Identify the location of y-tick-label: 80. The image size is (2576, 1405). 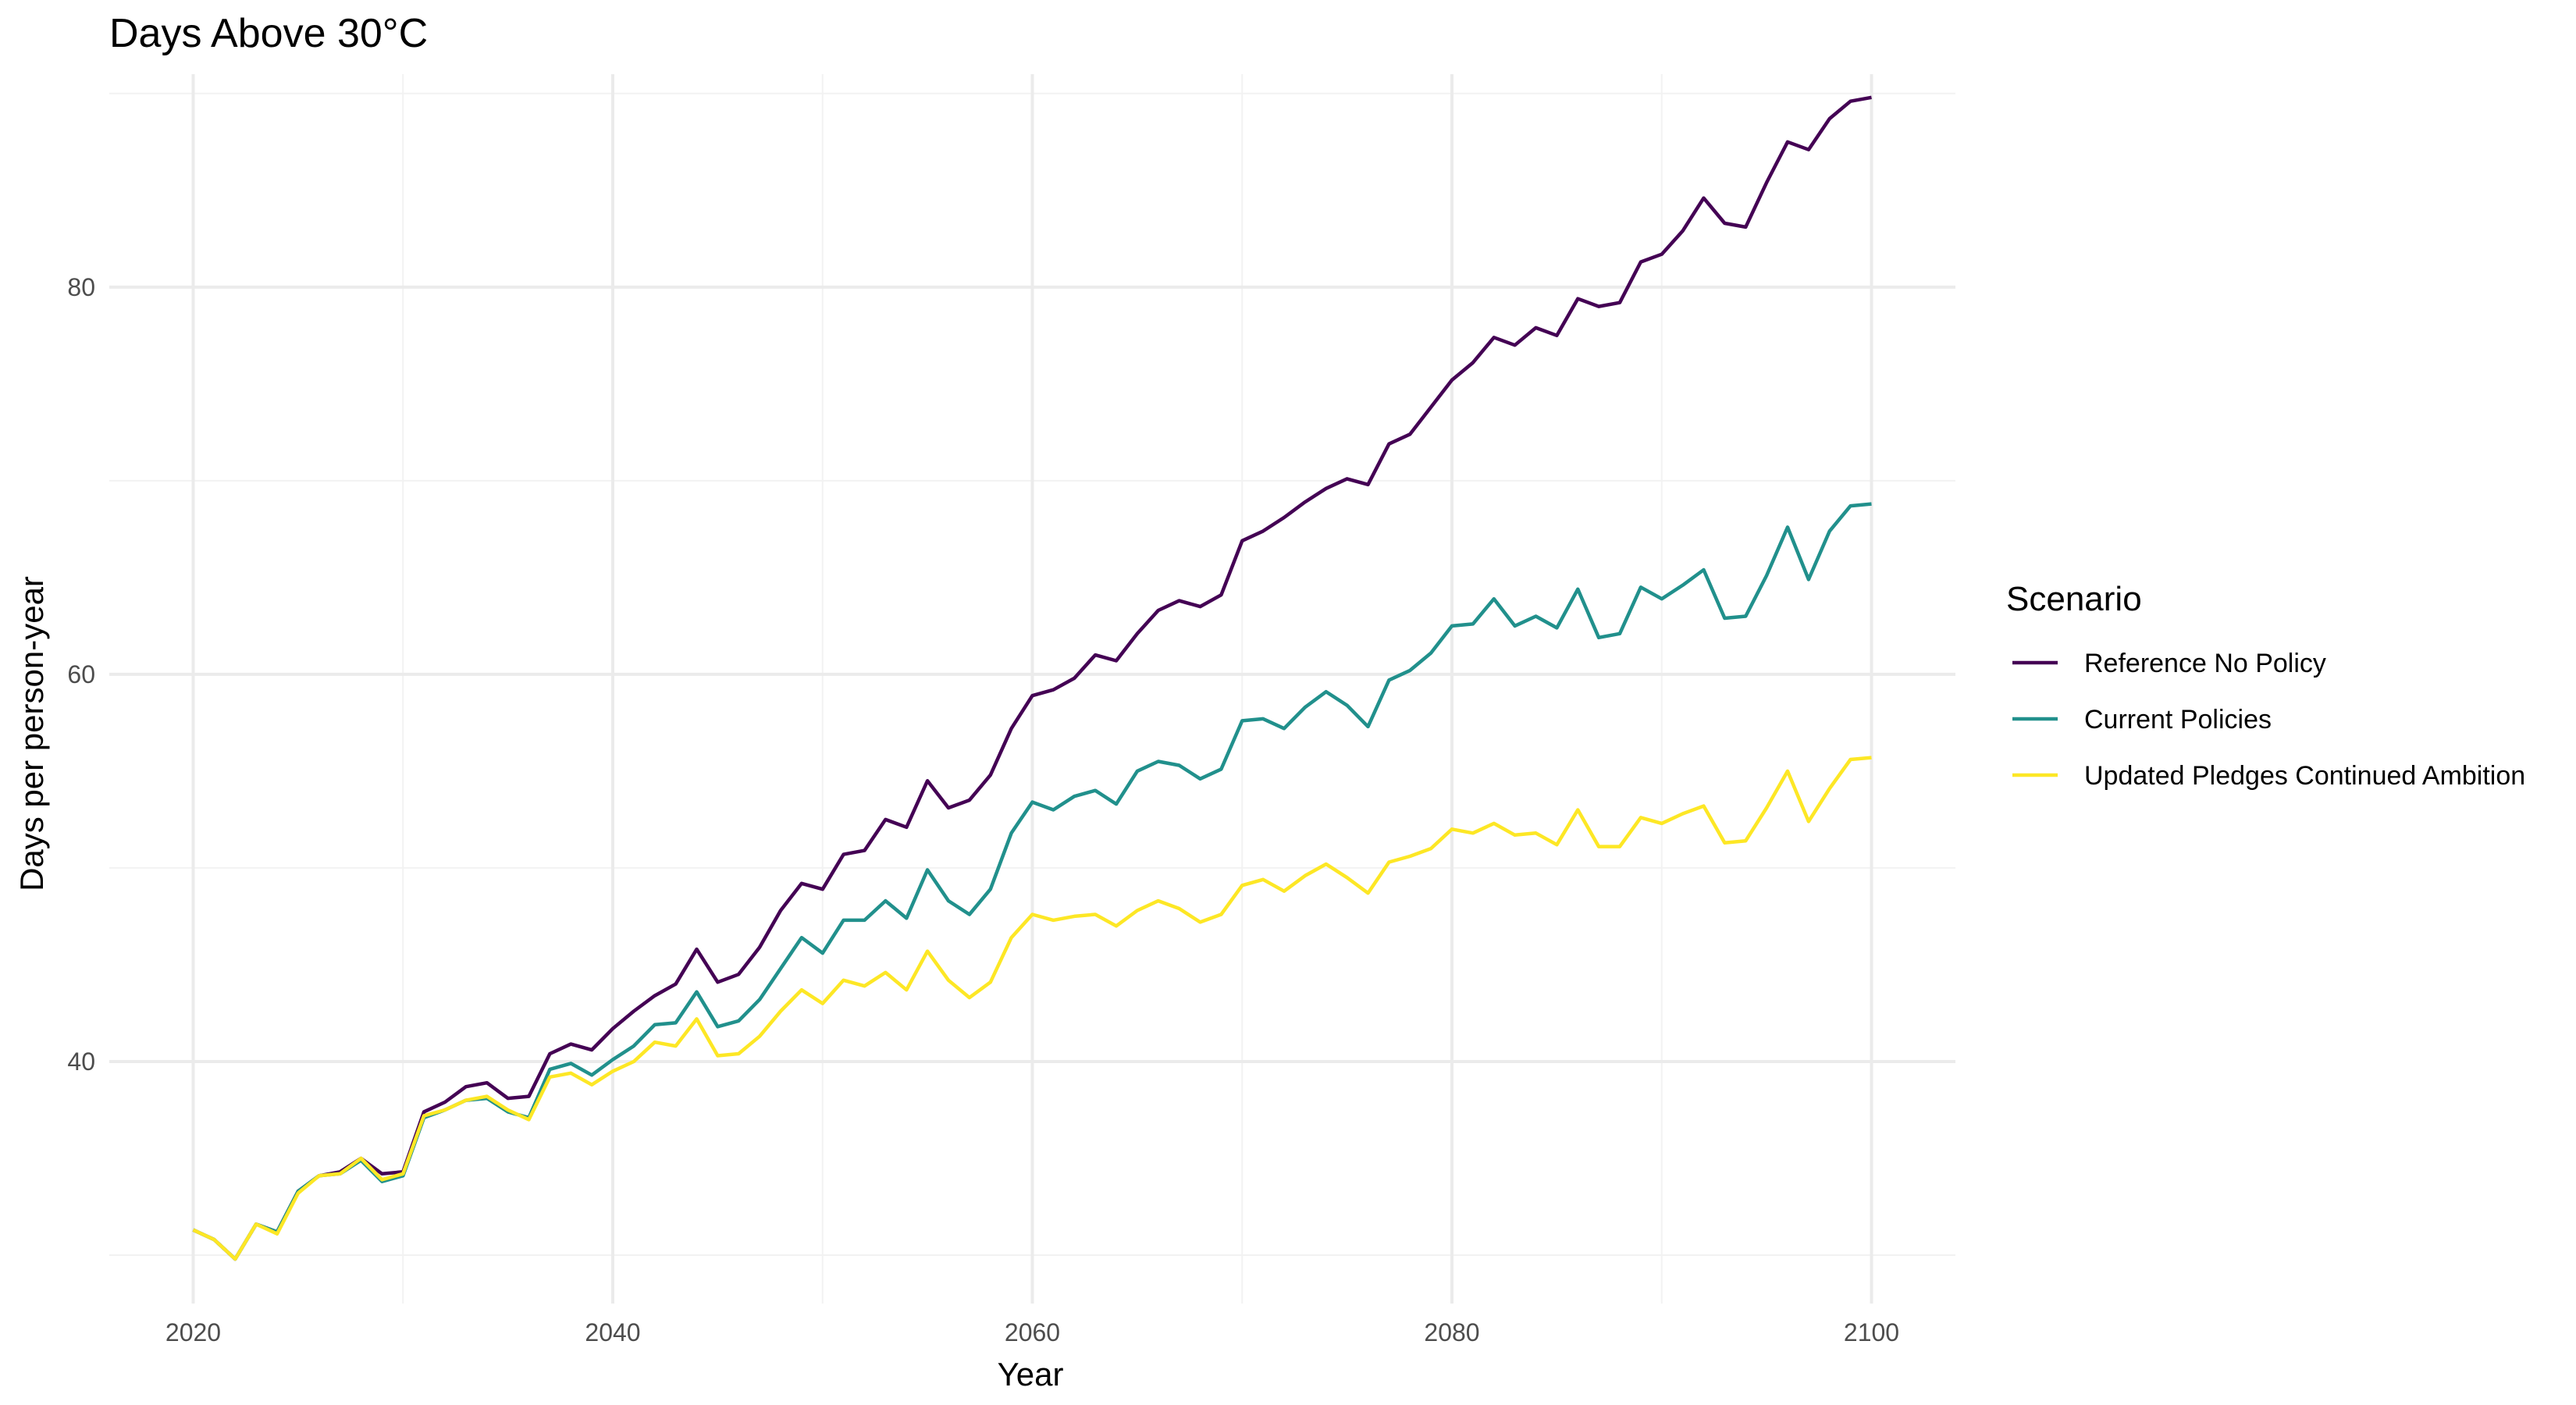
(81, 287).